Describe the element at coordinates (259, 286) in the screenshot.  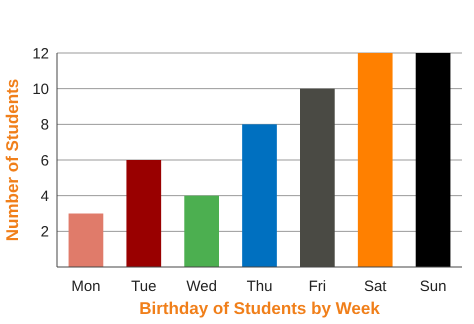
I see `x-tick-label: Thu` at that location.